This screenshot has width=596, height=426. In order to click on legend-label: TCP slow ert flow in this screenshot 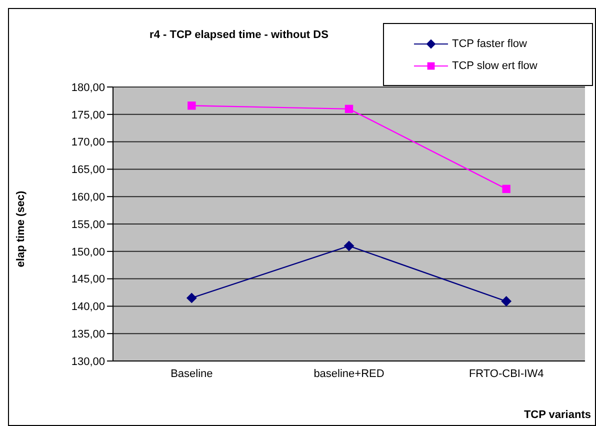, I will do `click(495, 66)`.